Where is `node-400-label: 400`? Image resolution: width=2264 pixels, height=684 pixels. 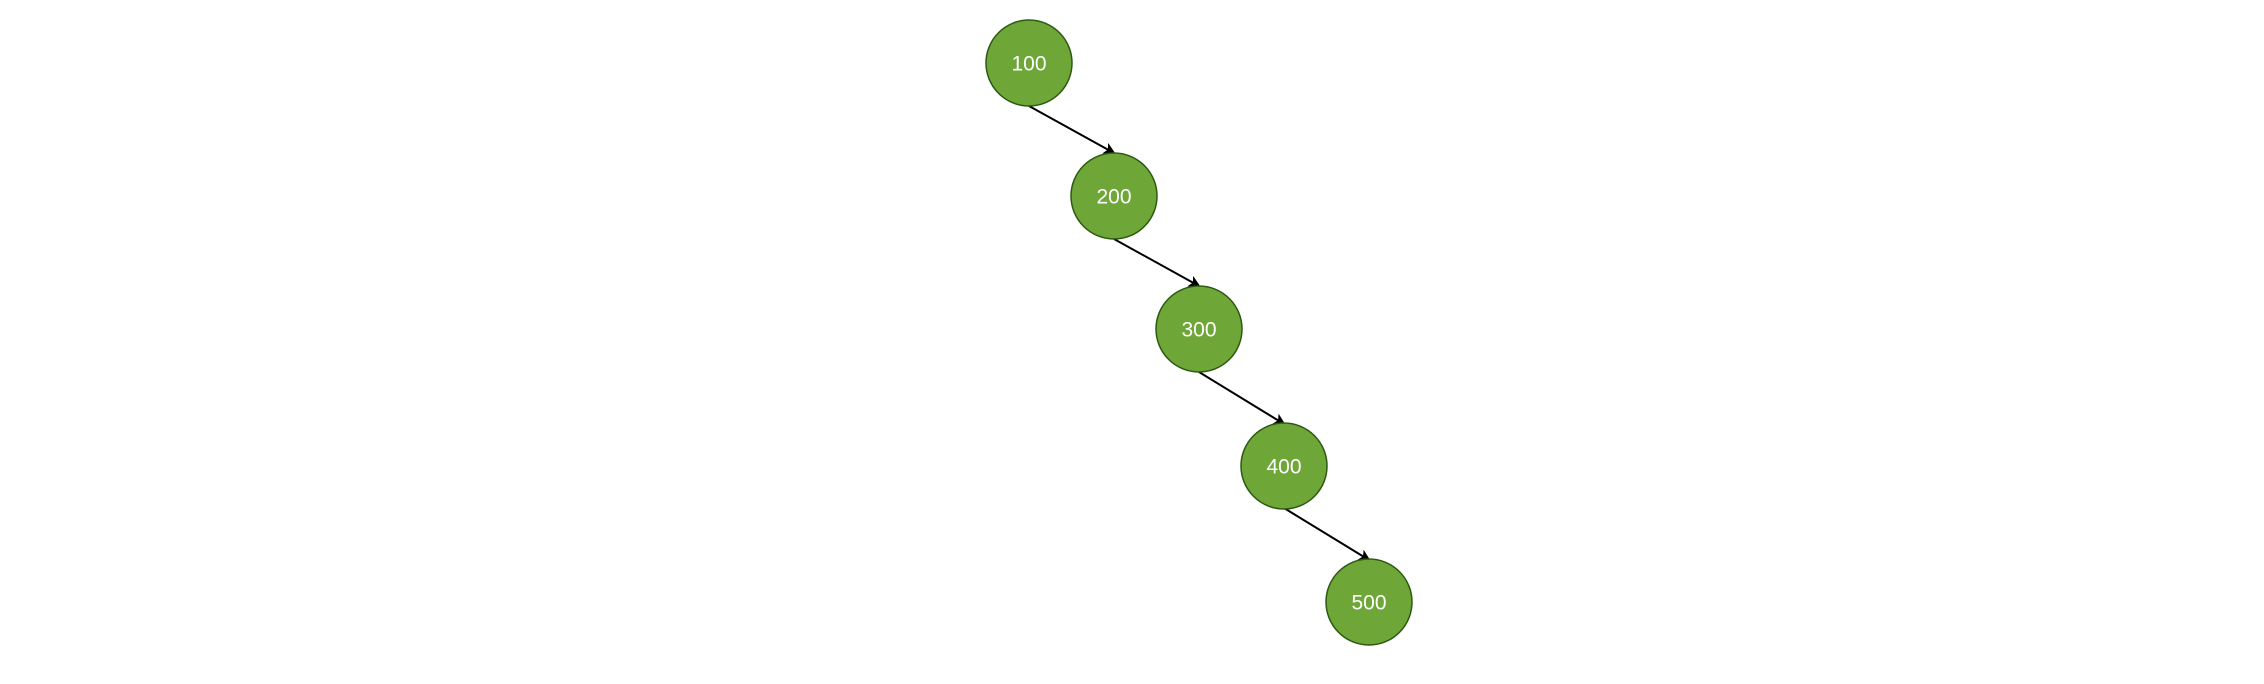 node-400-label: 400 is located at coordinates (1283, 467).